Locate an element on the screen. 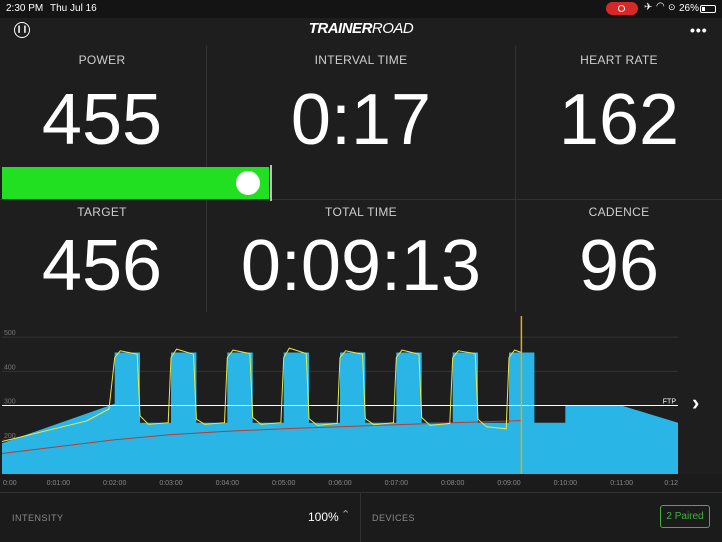 This screenshot has width=722, height=542. total-time-value: 0:09:13 is located at coordinates (361, 266).